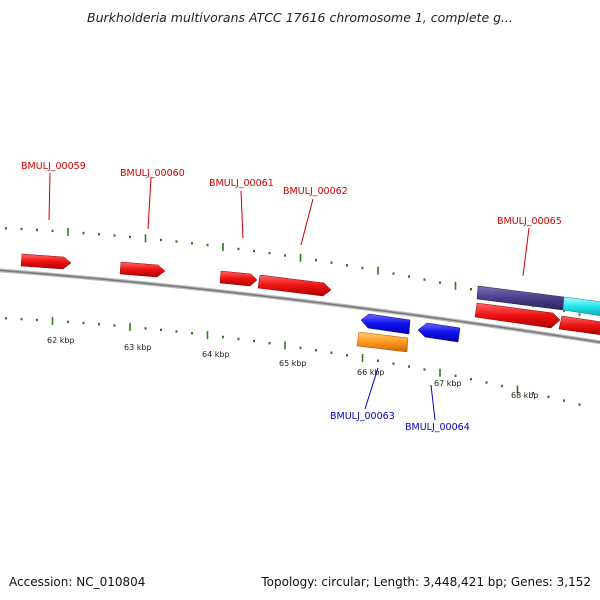  I want to click on label-bmulj-00062: BMULJ_00062, so click(315, 191).